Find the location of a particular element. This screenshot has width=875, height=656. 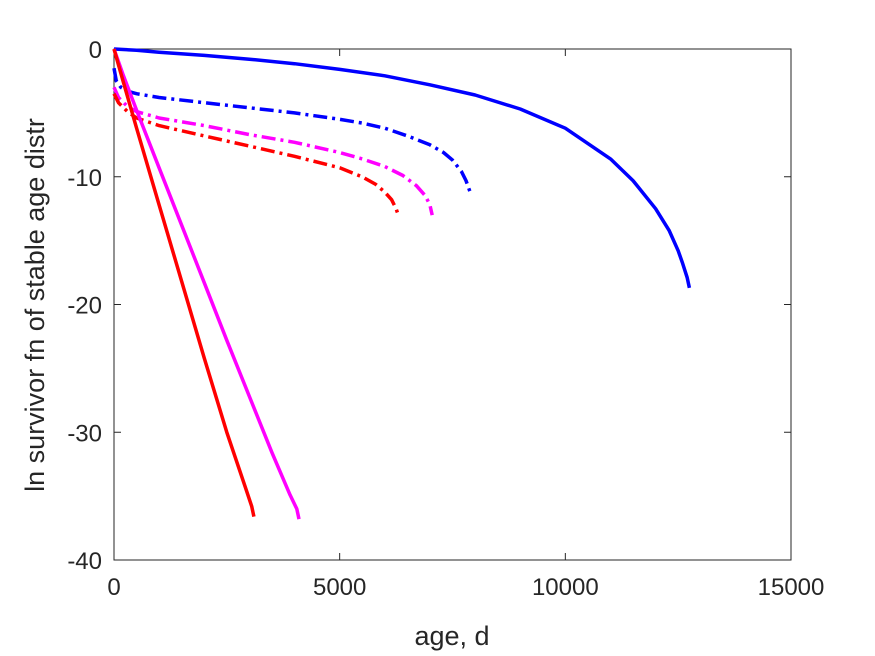

x-tick-label: 15000 is located at coordinates (791, 587).